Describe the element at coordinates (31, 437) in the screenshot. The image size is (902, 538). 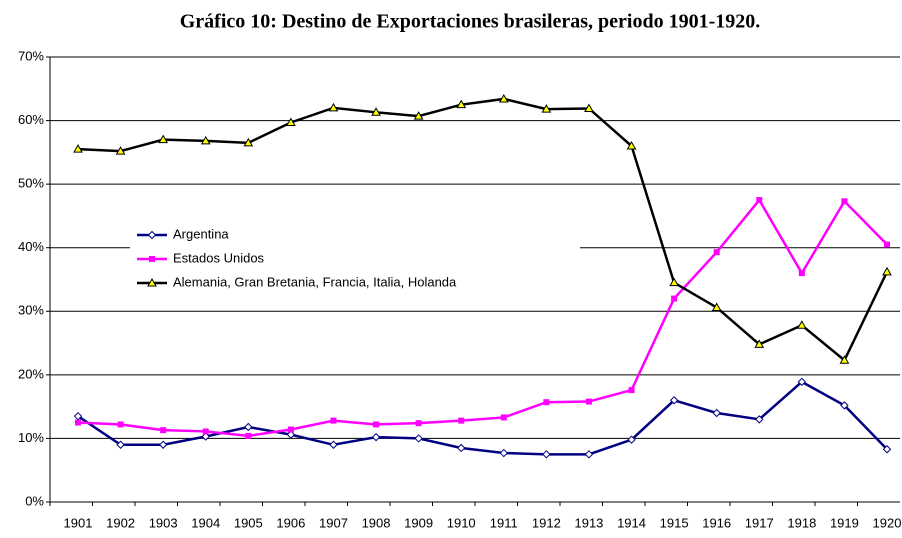
I see `y-tick-label: 10%` at that location.